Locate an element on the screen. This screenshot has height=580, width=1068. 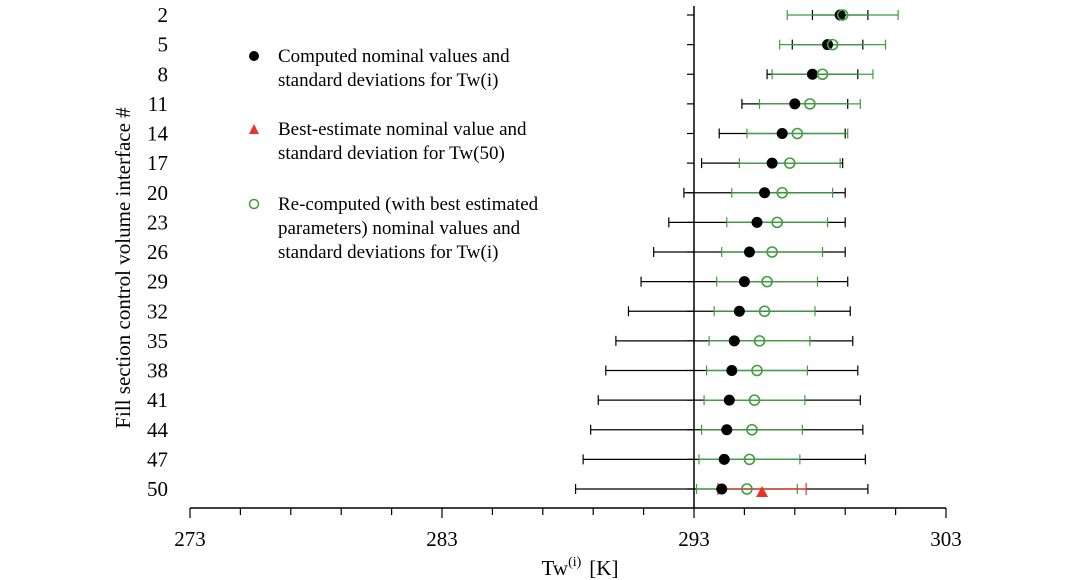
x-ticks: 273 283 293 303 is located at coordinates (568, 529).